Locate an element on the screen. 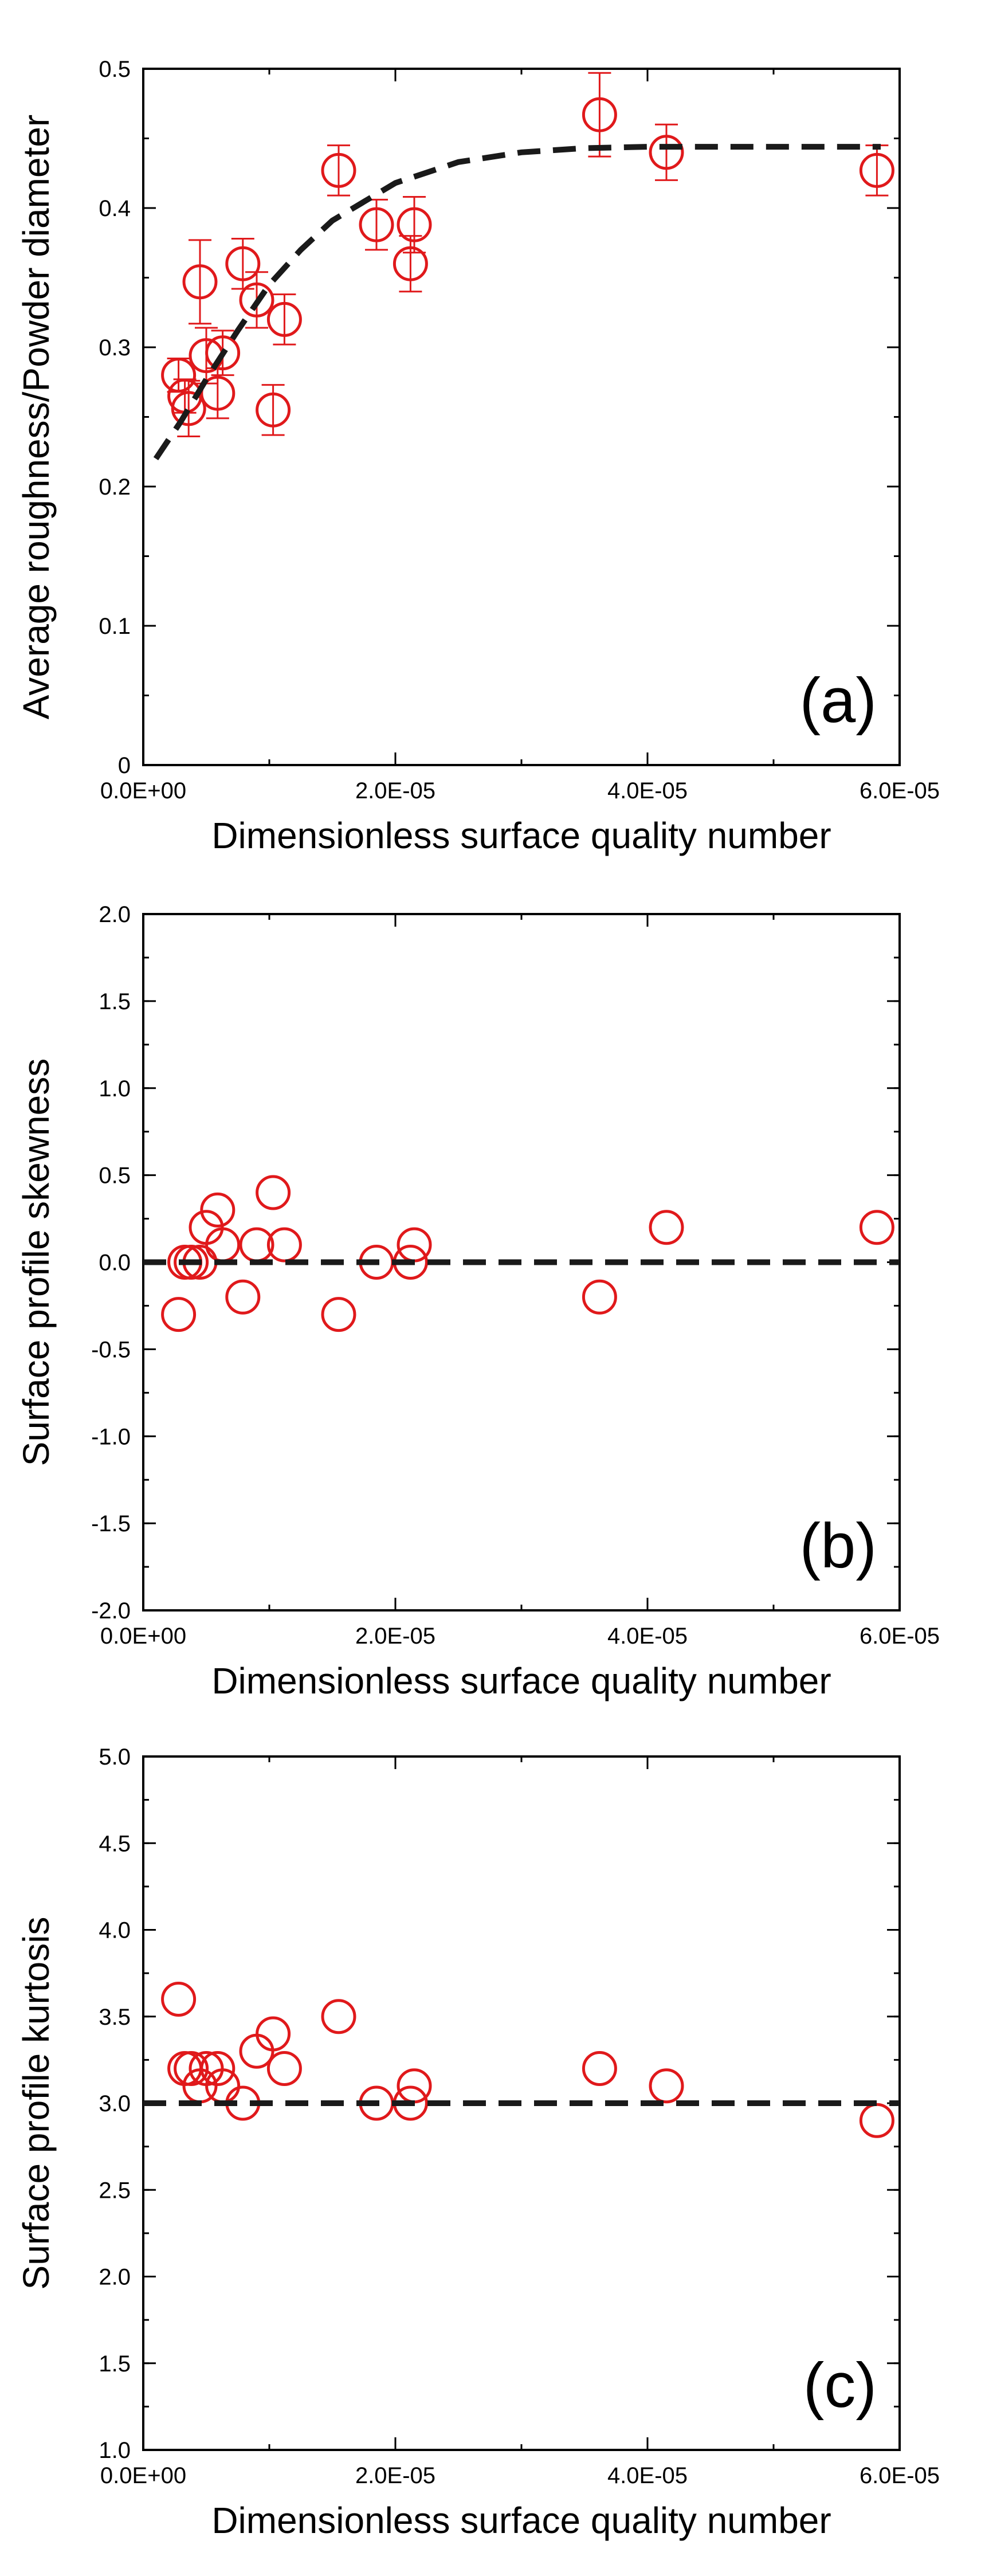 This screenshot has height=2576, width=985. y-axis-title: Surface profile skewness is located at coordinates (36, 1262).